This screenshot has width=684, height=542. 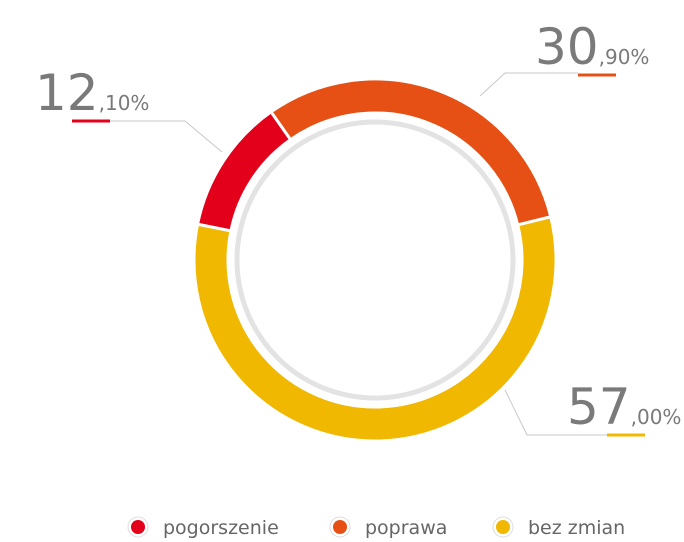 What do you see at coordinates (221, 528) in the screenshot?
I see `legend-label: pogorszenie` at bounding box center [221, 528].